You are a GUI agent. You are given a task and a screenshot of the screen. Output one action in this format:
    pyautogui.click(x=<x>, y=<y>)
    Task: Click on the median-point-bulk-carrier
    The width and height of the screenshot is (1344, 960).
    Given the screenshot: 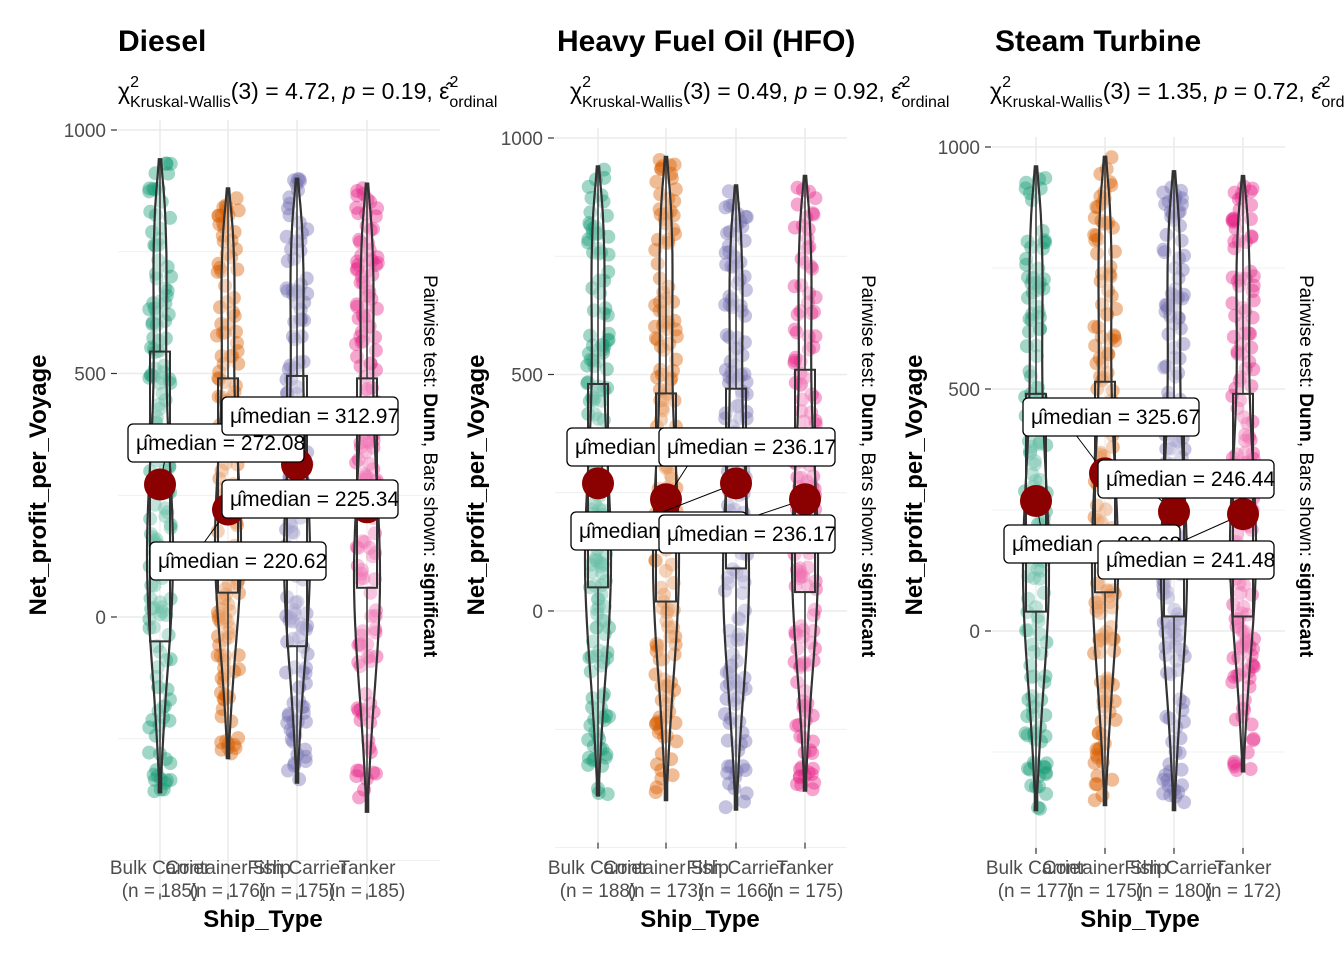 What is the action you would take?
    pyautogui.click(x=160, y=484)
    